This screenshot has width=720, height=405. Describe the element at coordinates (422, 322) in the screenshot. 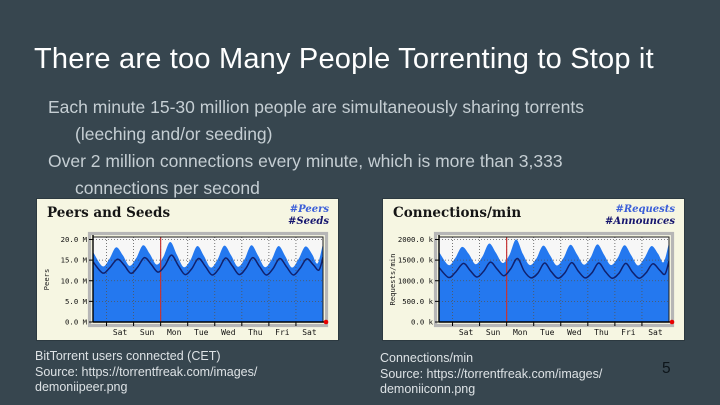

I see `y-tick-label: 0.0 k` at that location.